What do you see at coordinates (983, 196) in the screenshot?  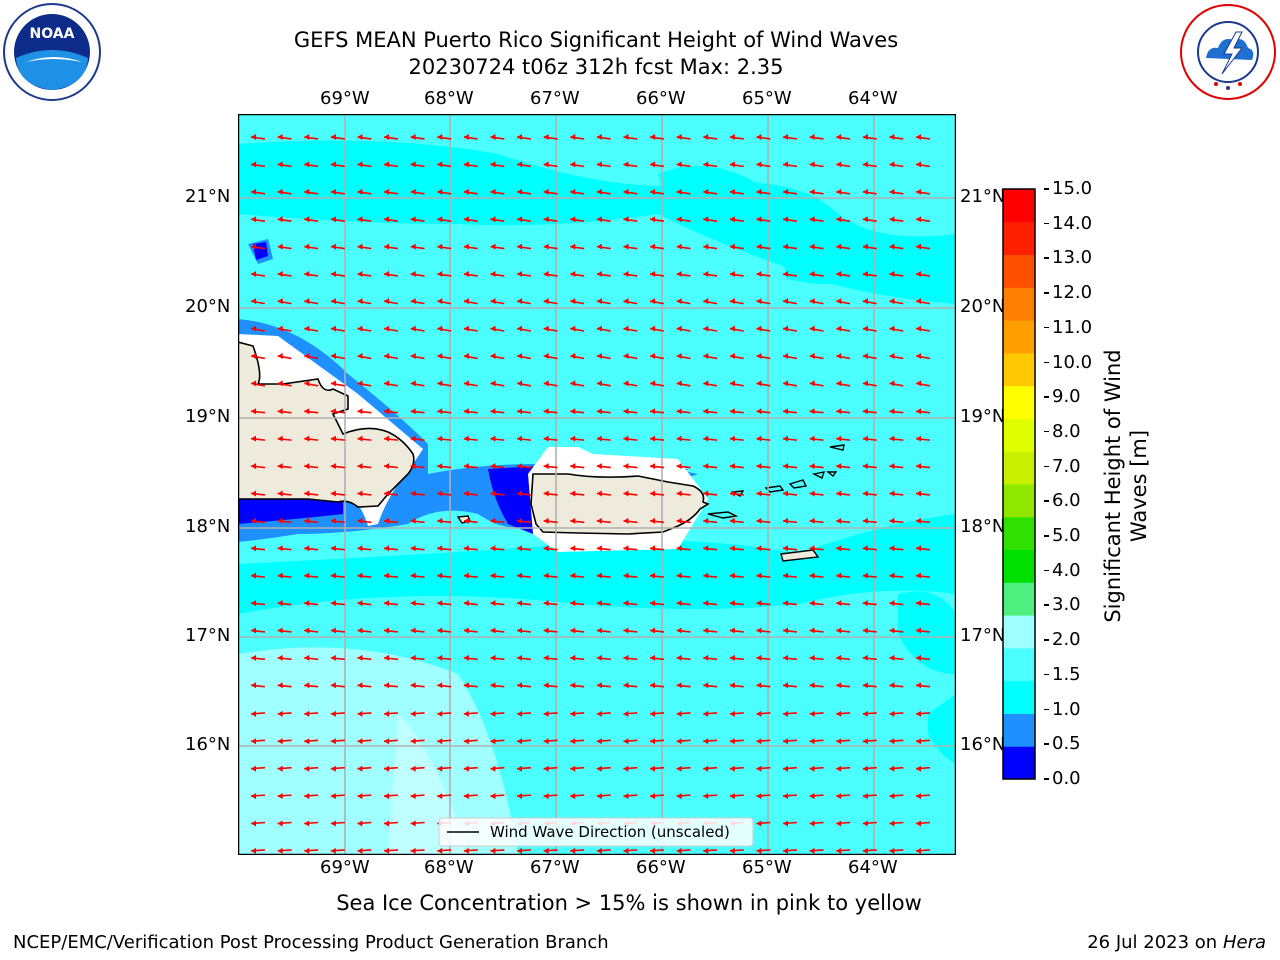 I see `lat-label: 21°N` at bounding box center [983, 196].